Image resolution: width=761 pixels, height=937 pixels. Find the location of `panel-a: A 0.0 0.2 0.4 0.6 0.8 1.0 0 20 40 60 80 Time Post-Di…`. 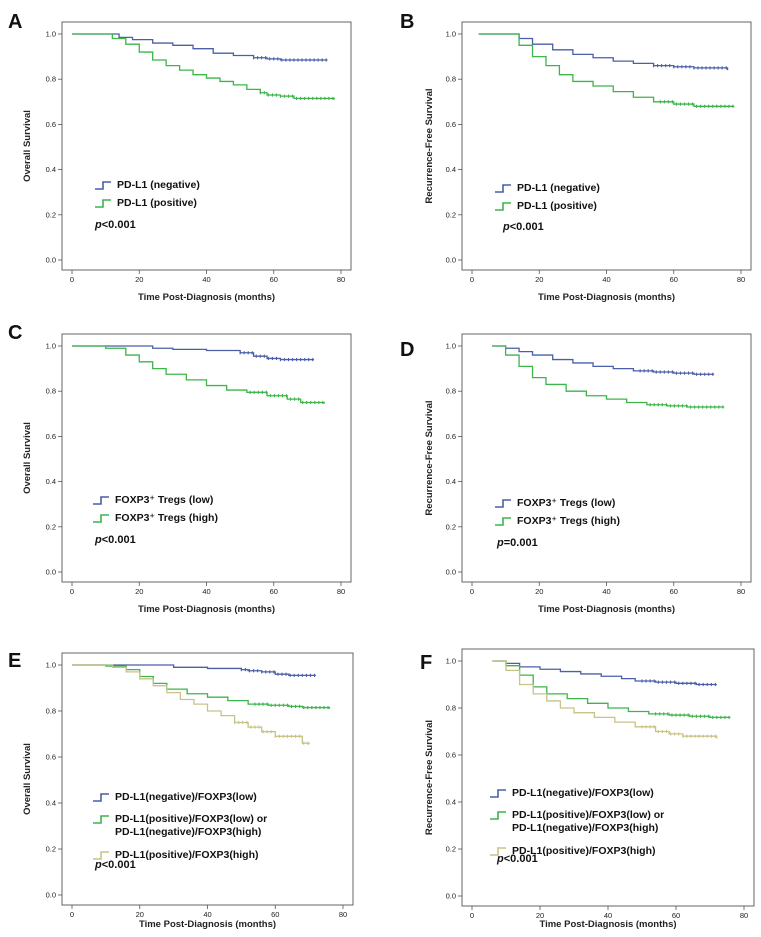

panel-a: A 0.0 0.2 0.4 0.6 0.8 1.0 0 20 40 60 80 Time Post-Di… is located at coordinates (180, 157).